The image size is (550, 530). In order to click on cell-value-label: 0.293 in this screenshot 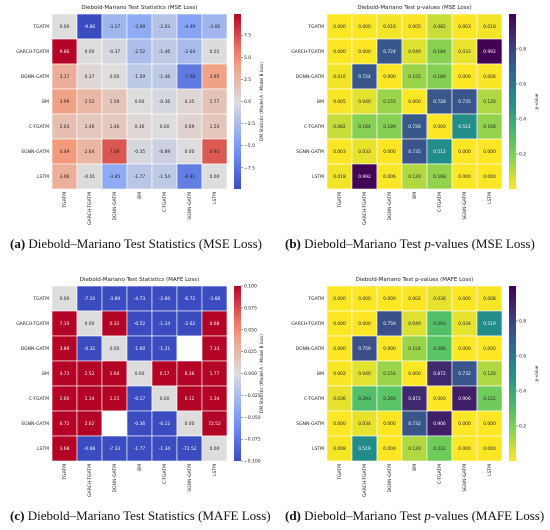, I will do `click(439, 324)`.